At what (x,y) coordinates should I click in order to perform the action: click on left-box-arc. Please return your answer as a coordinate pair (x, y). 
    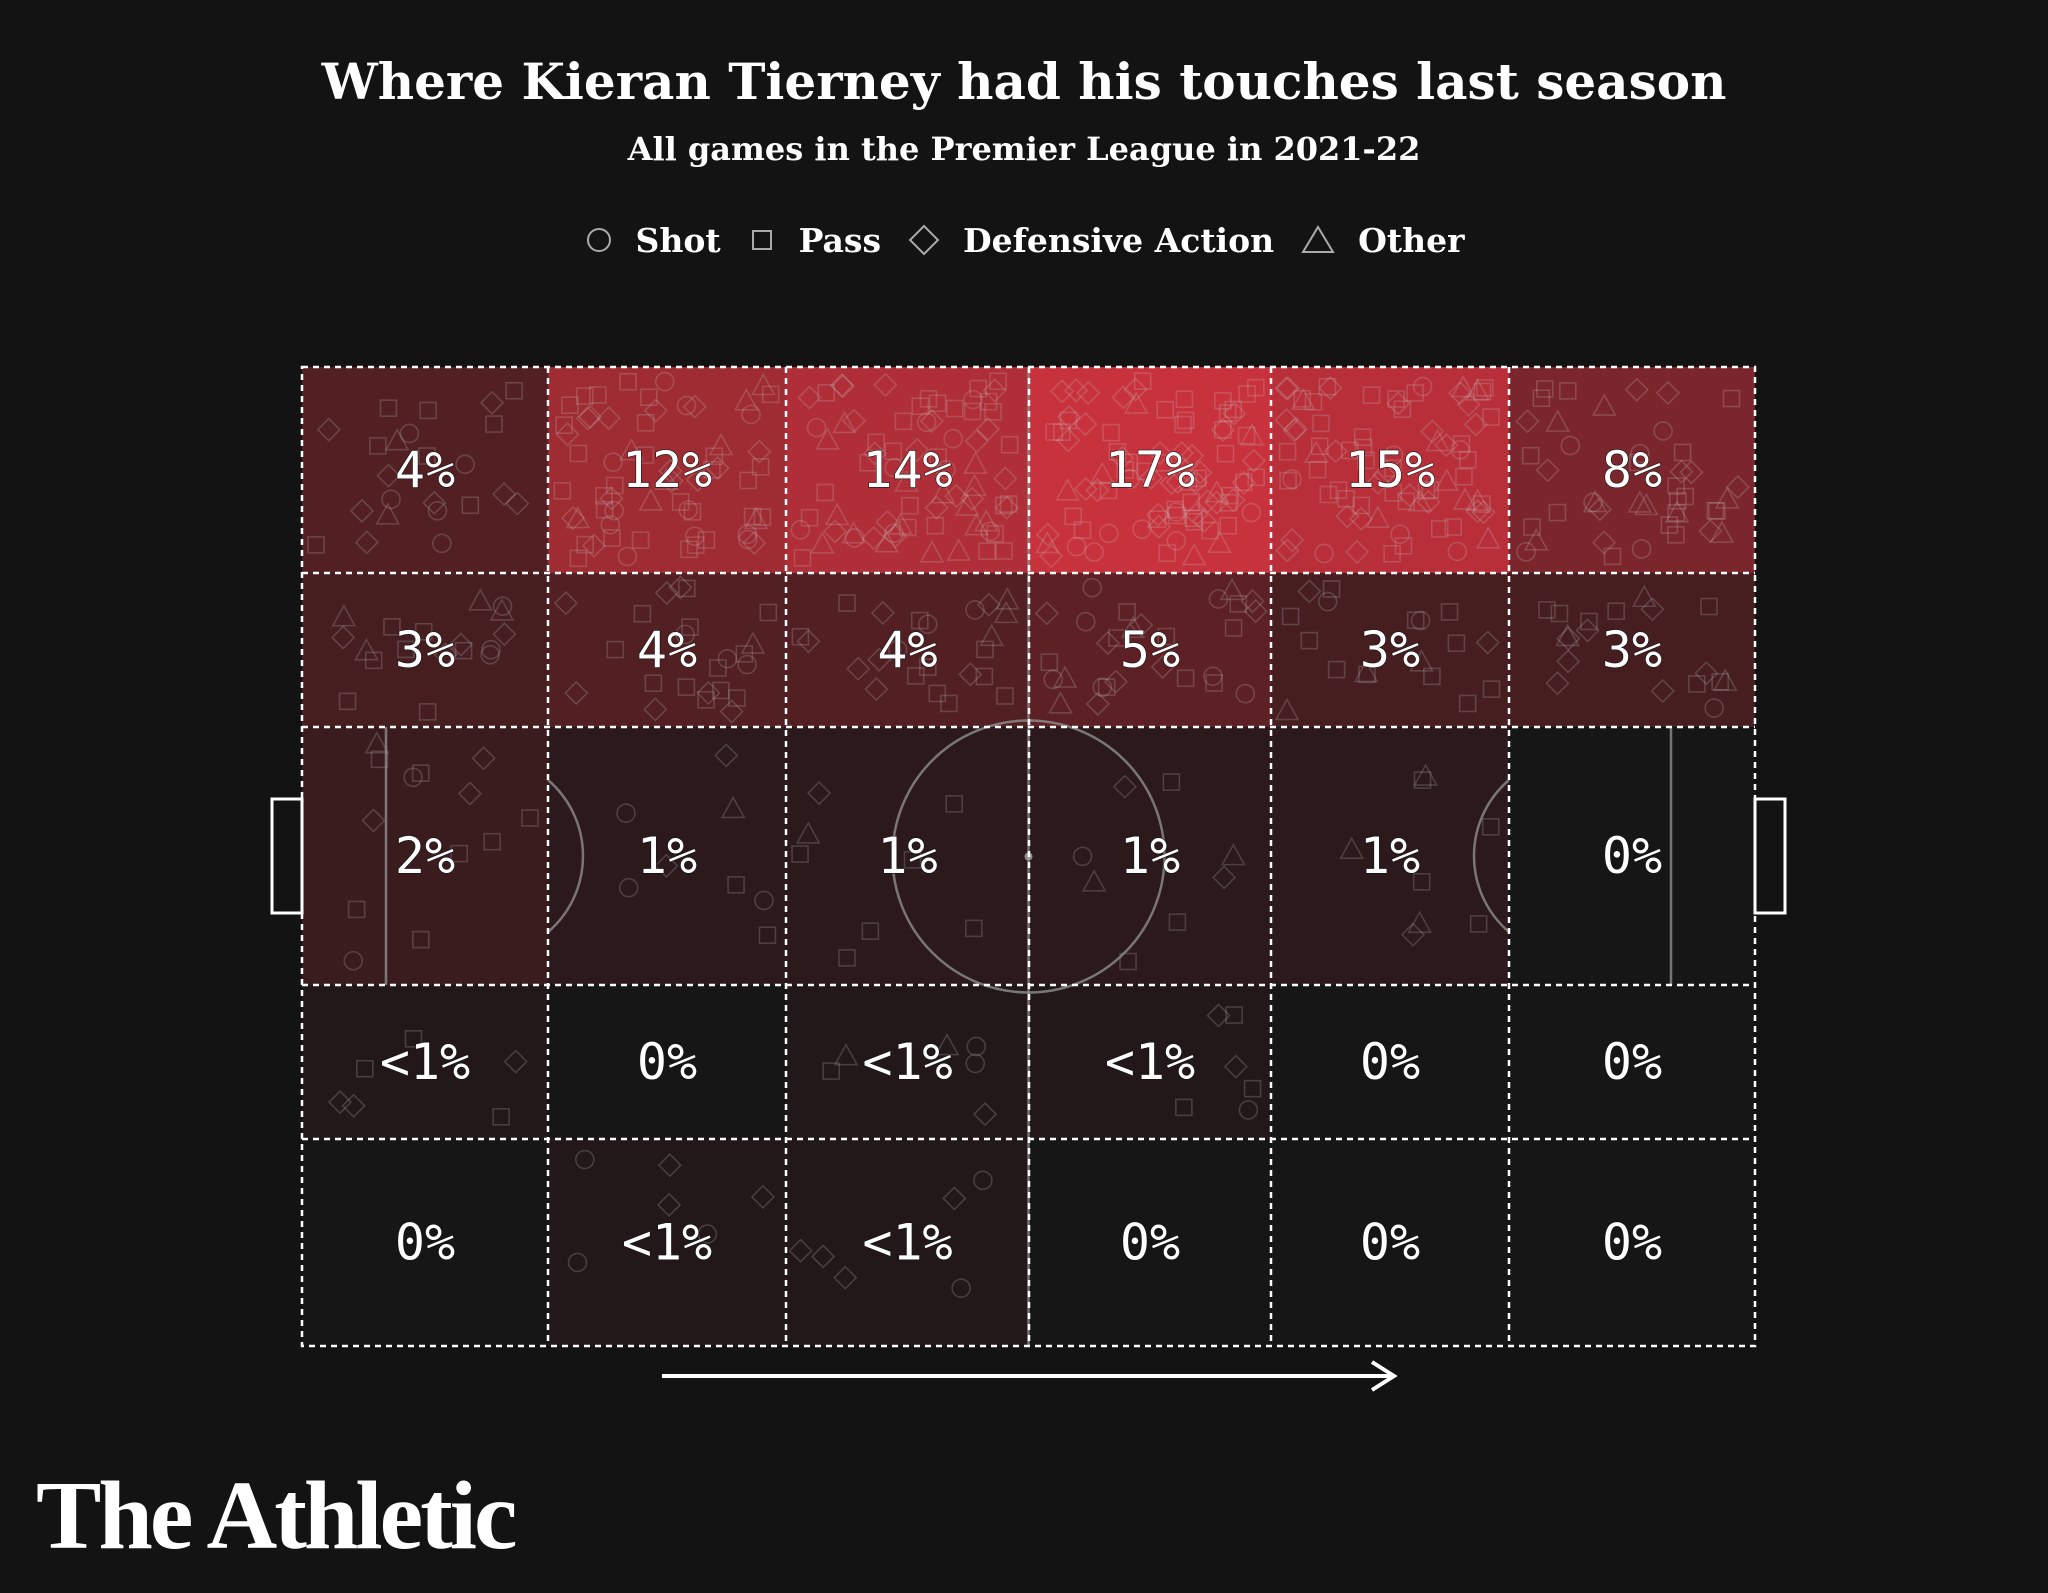
    Looking at the image, I should click on (566, 856).